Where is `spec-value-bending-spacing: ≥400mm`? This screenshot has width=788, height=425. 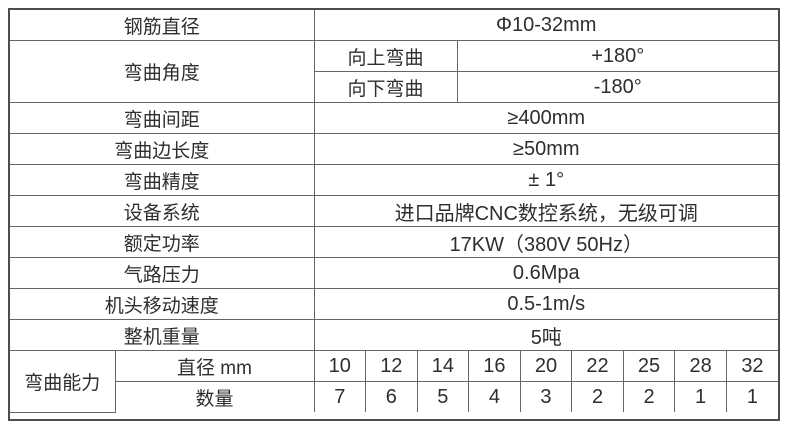
spec-value-bending-spacing: ≥400mm is located at coordinates (545, 118).